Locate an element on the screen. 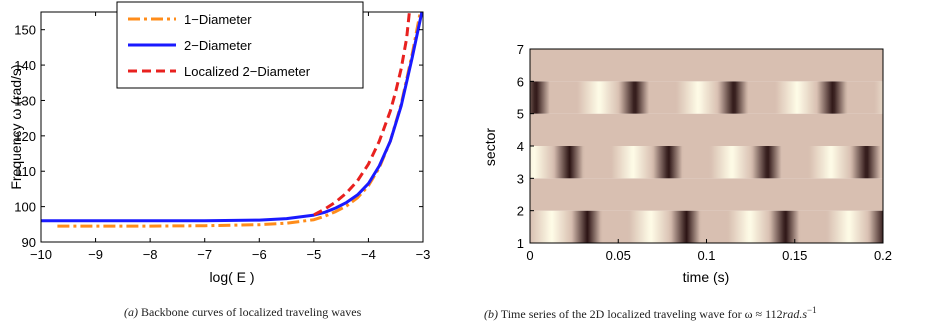 The height and width of the screenshot is (329, 928). y-tick-label-b: 4 is located at coordinates (520, 146).